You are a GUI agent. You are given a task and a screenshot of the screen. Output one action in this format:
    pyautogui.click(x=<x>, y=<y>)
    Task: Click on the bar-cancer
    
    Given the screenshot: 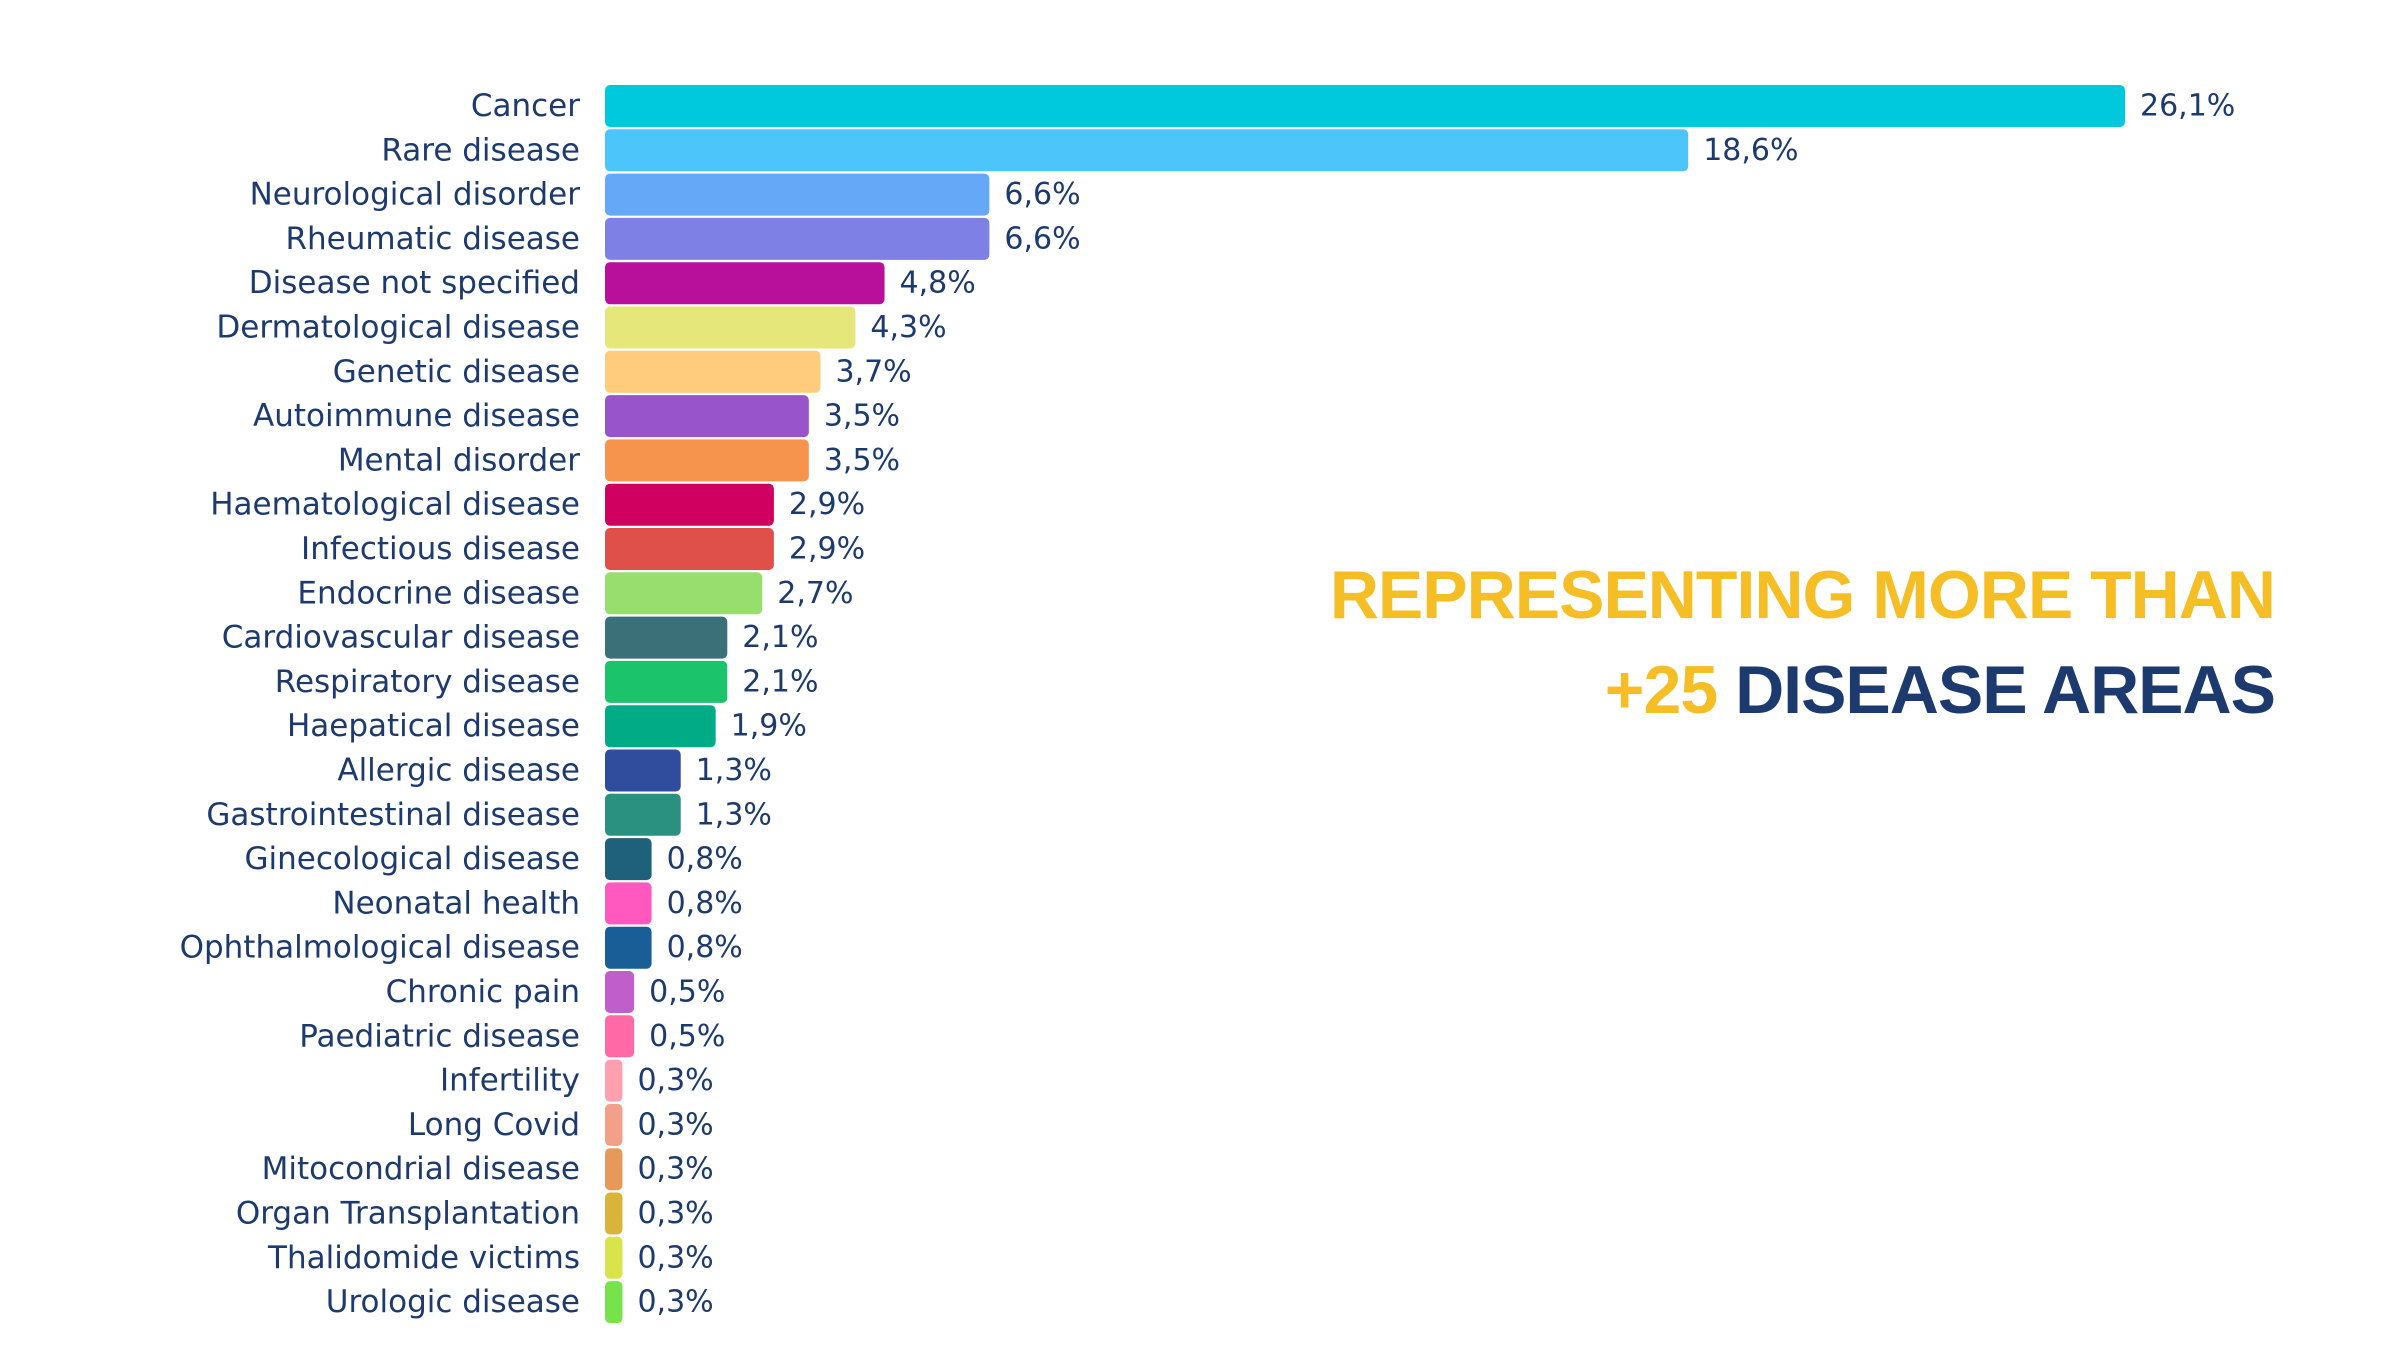 What is the action you would take?
    pyautogui.click(x=1365, y=106)
    